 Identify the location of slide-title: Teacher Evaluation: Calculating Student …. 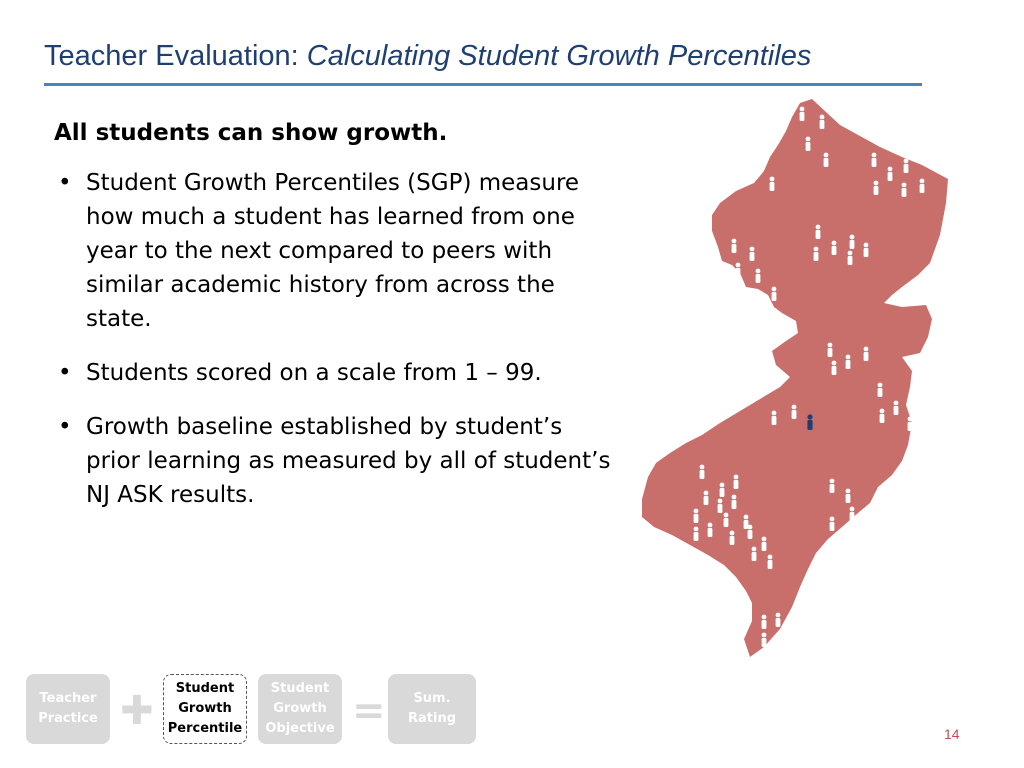
(427, 56).